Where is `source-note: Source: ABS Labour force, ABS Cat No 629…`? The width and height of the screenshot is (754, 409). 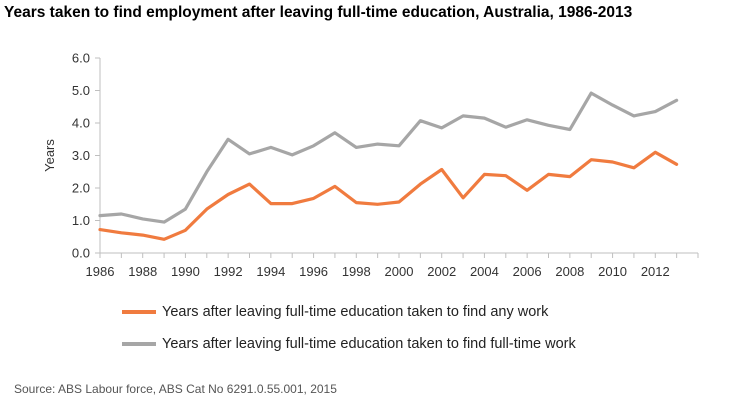 source-note: Source: ABS Labour force, ABS Cat No 629… is located at coordinates (175, 389).